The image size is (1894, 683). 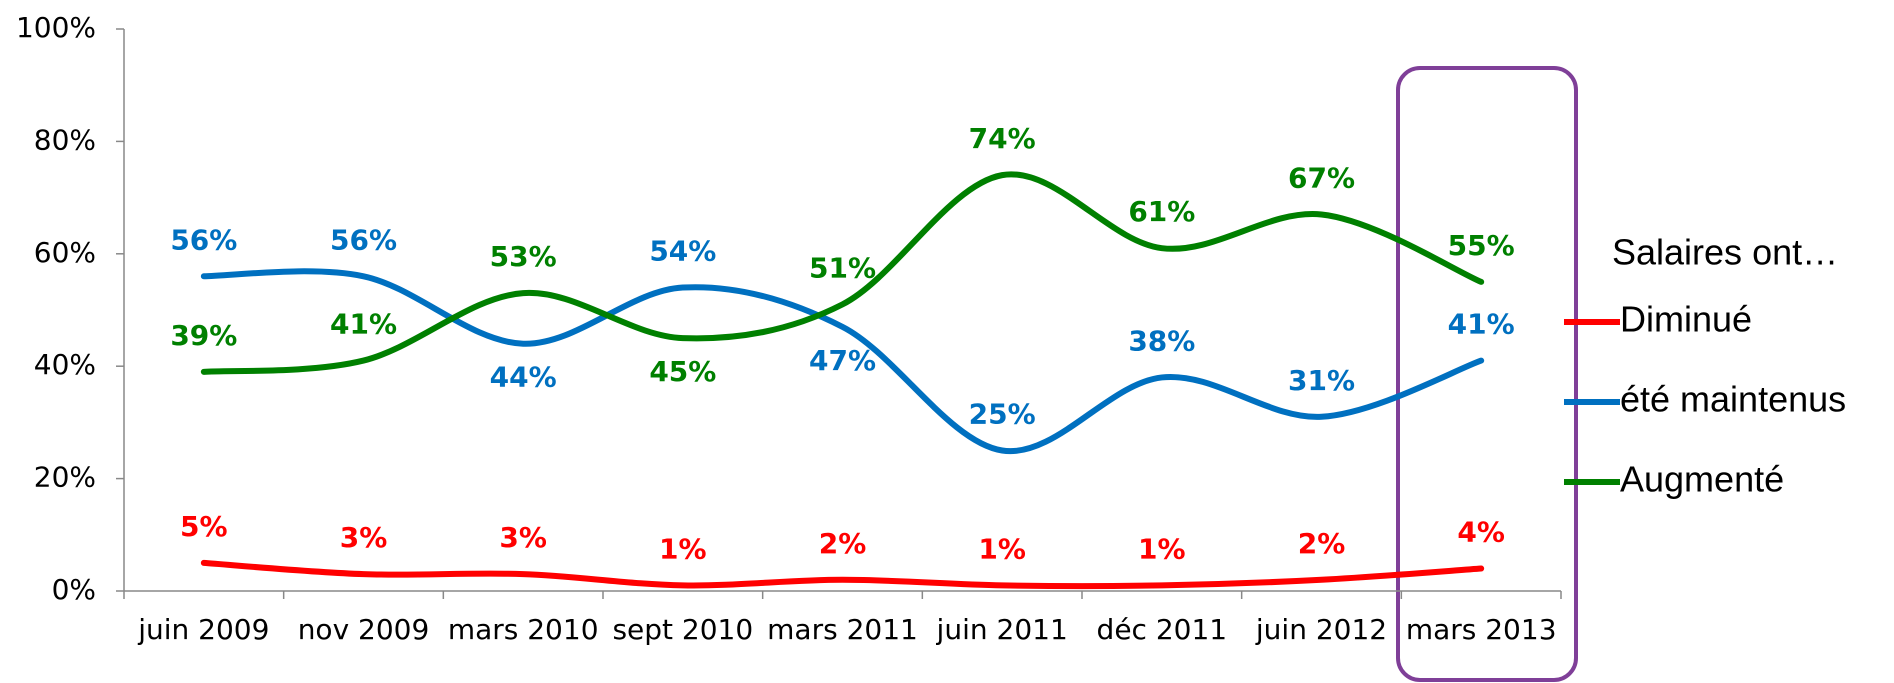 What do you see at coordinates (1481, 629) in the screenshot?
I see `x-tick-label: mars 2013` at bounding box center [1481, 629].